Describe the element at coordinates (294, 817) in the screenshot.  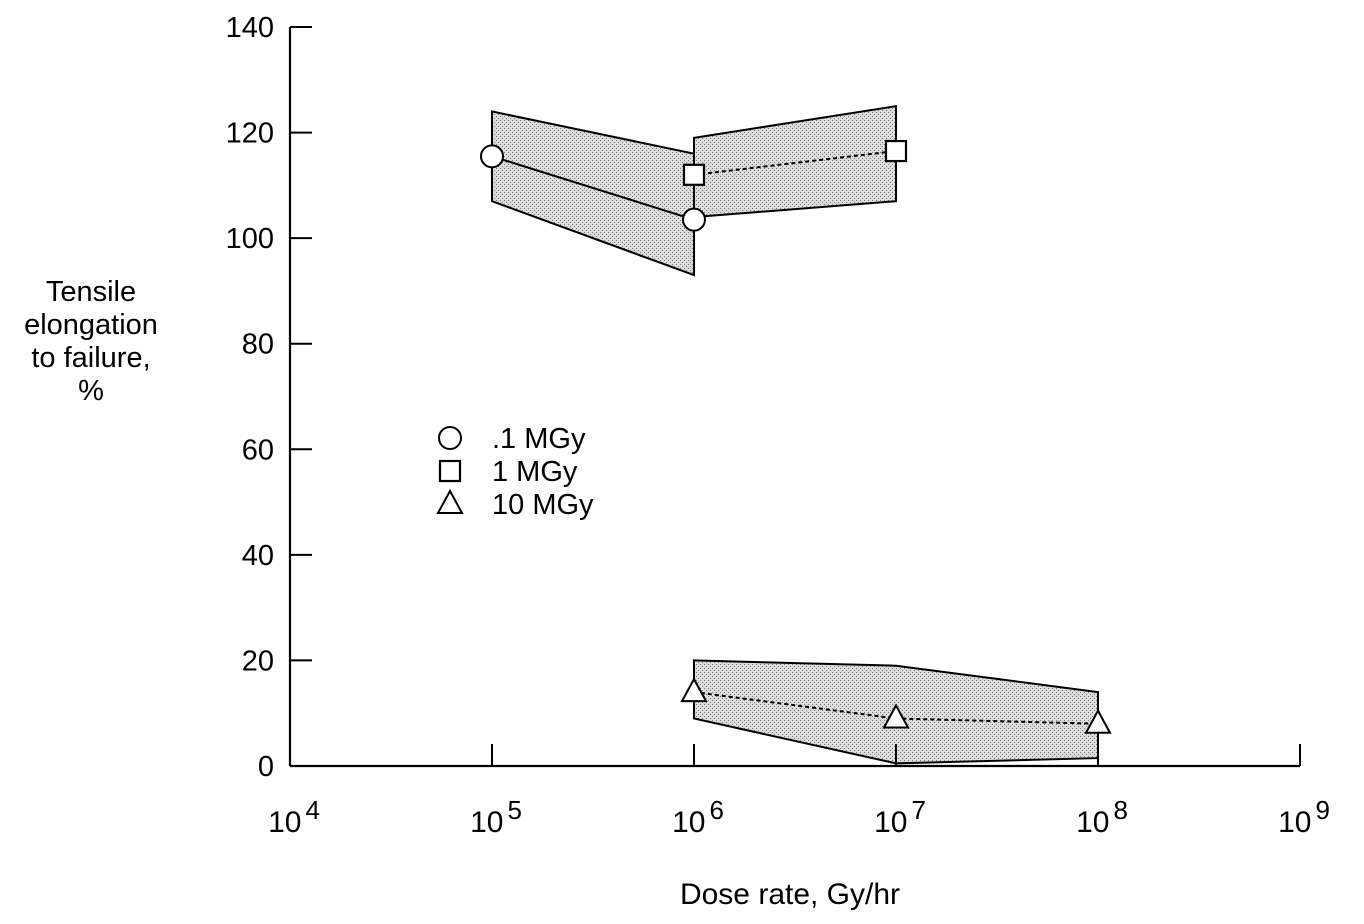
I see `x-tick-label: 10 4` at that location.